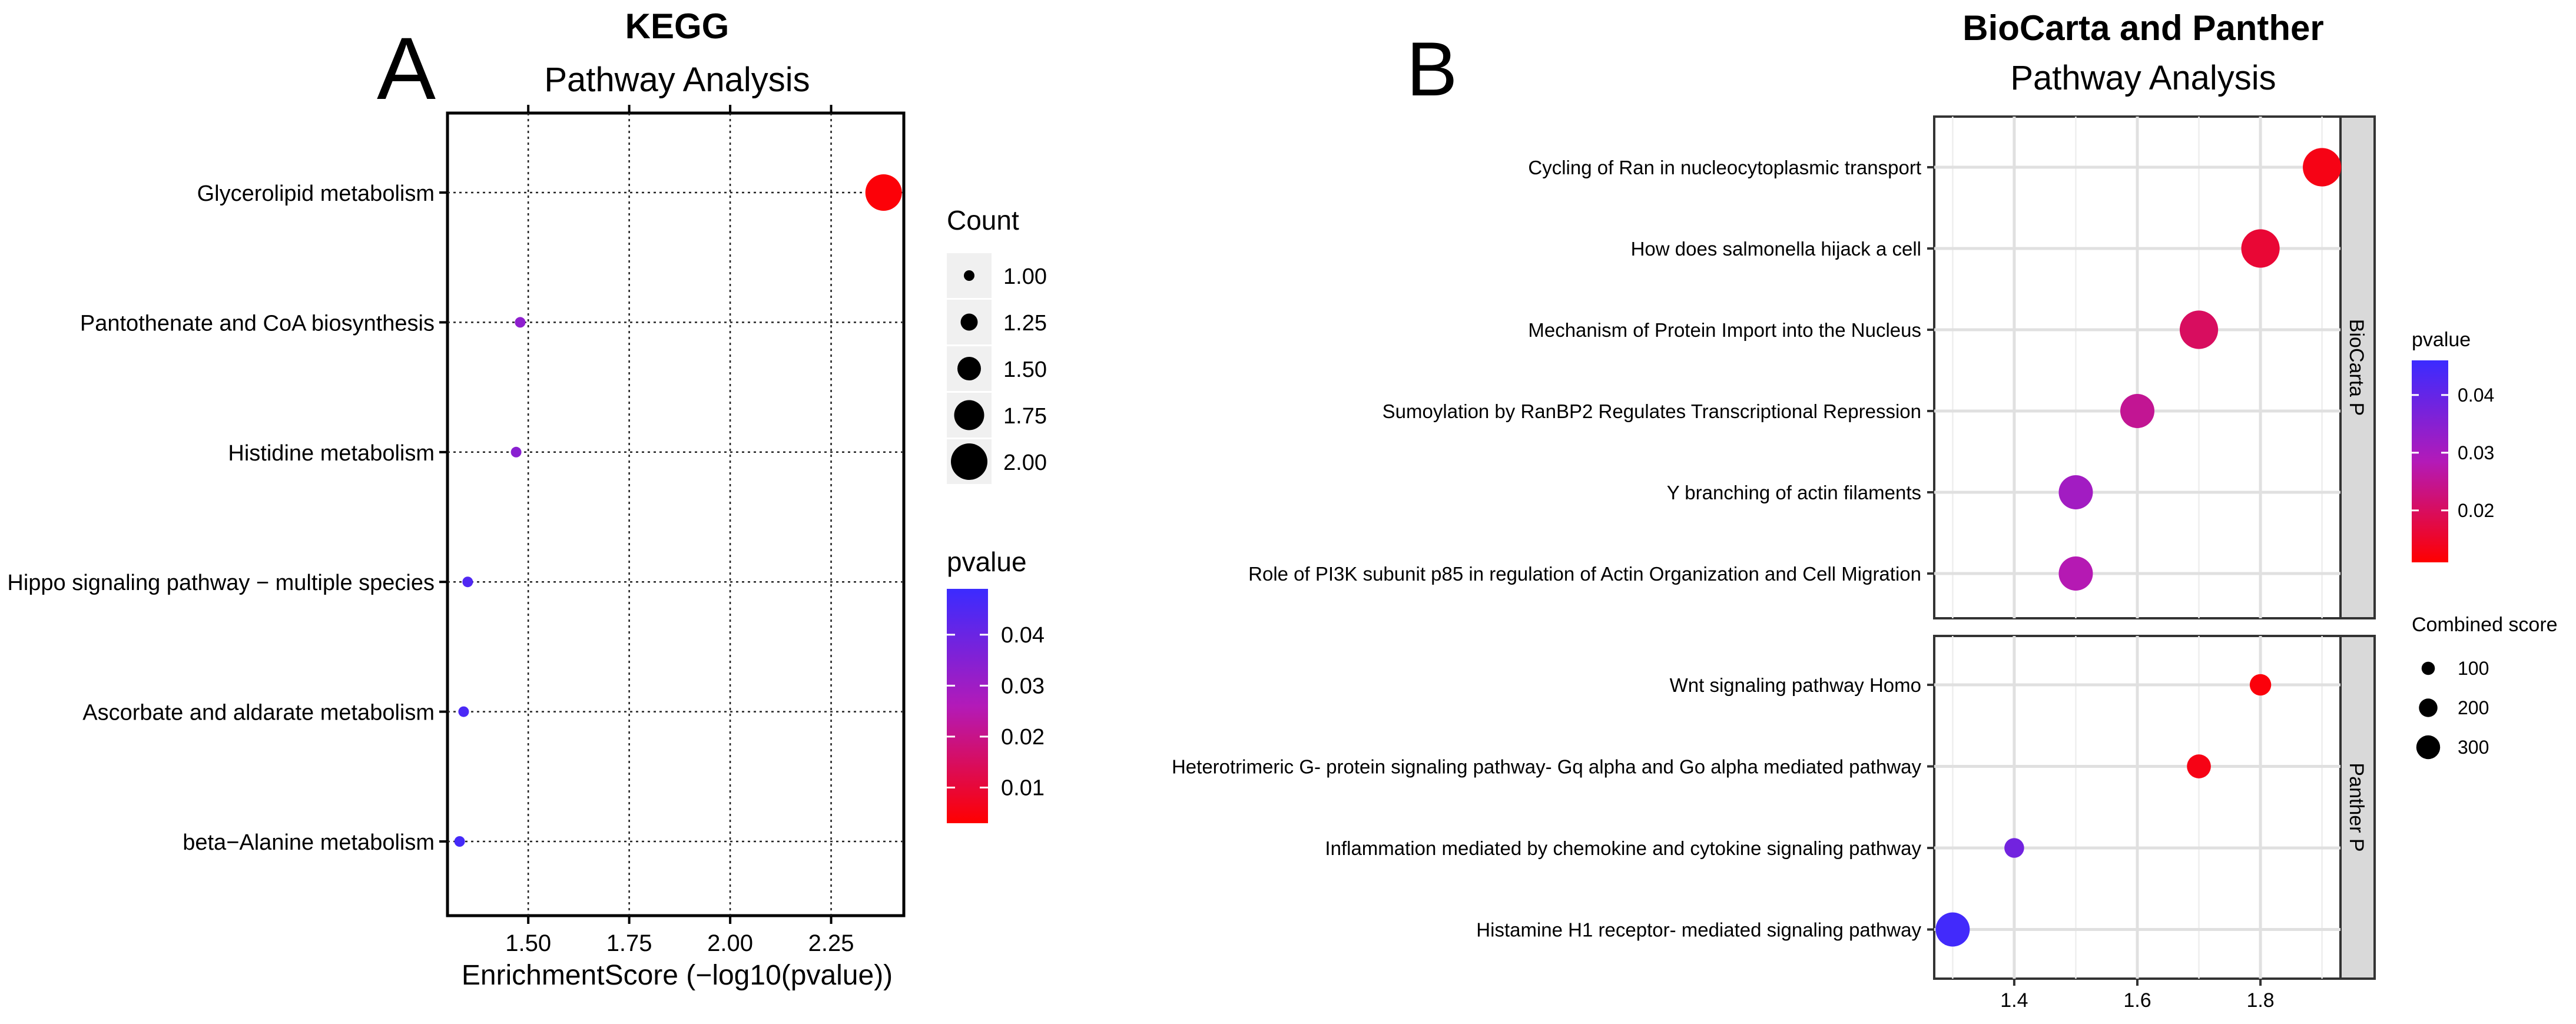 The height and width of the screenshot is (1024, 2576). Describe the element at coordinates (1025, 462) in the screenshot. I see `count-legend-label: 2.00` at that location.